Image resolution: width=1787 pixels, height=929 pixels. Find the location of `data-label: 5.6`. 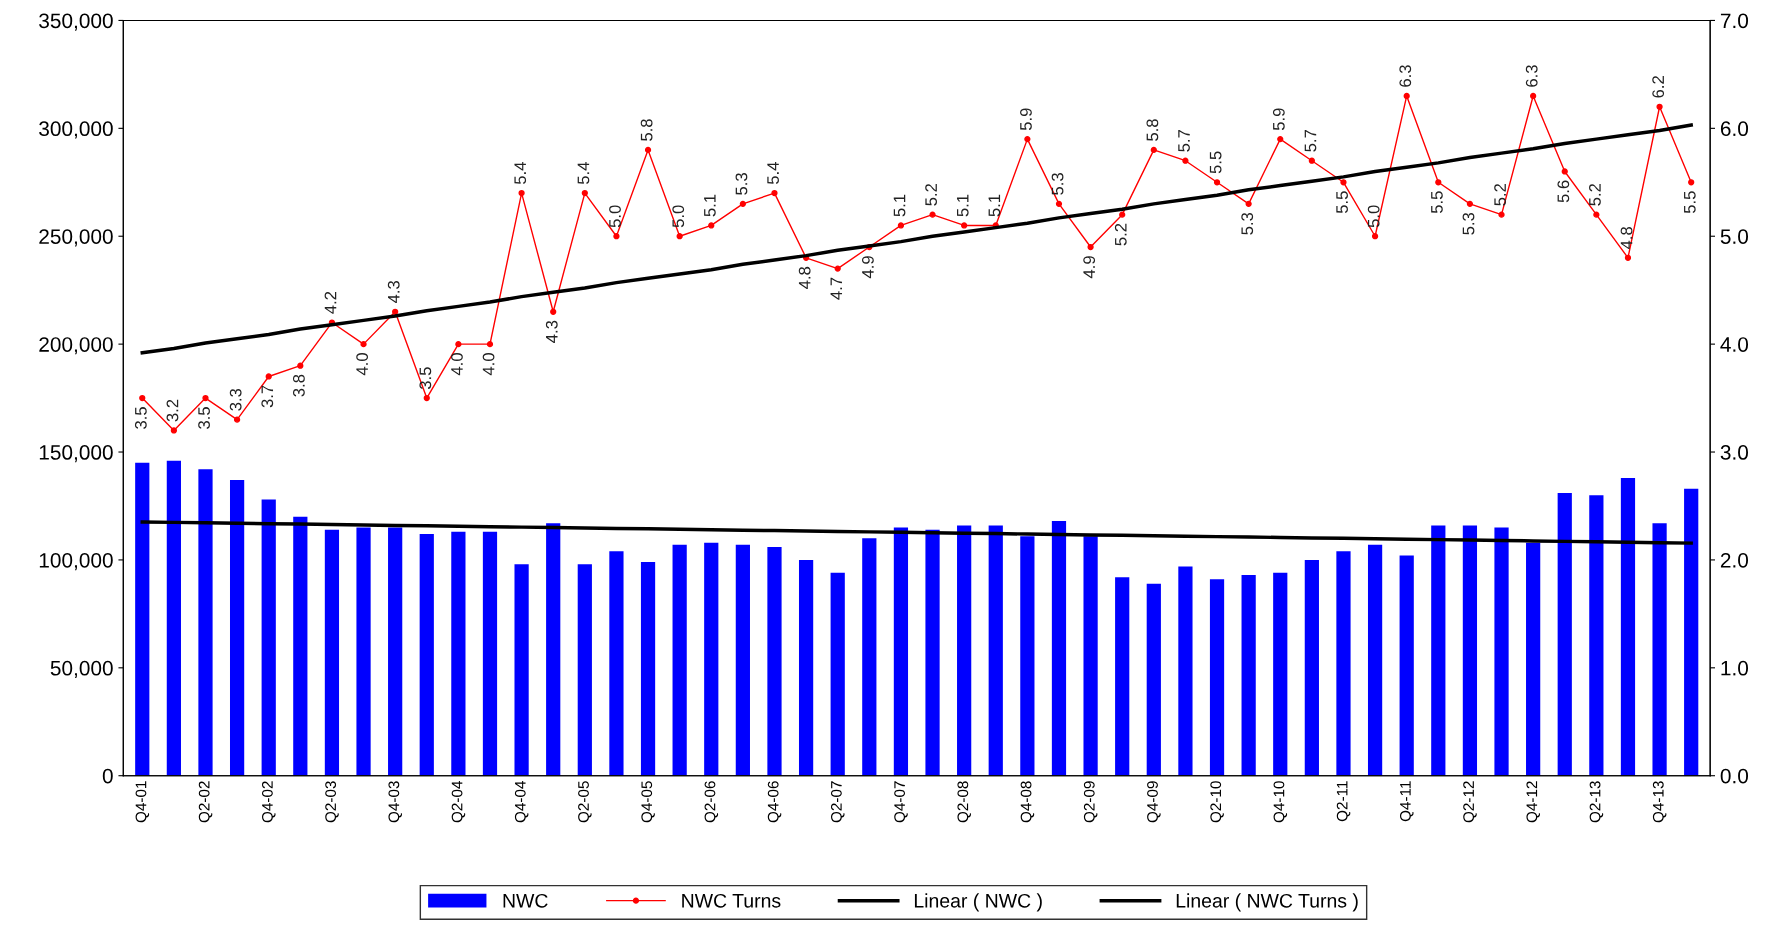

data-label: 5.6 is located at coordinates (1563, 191).